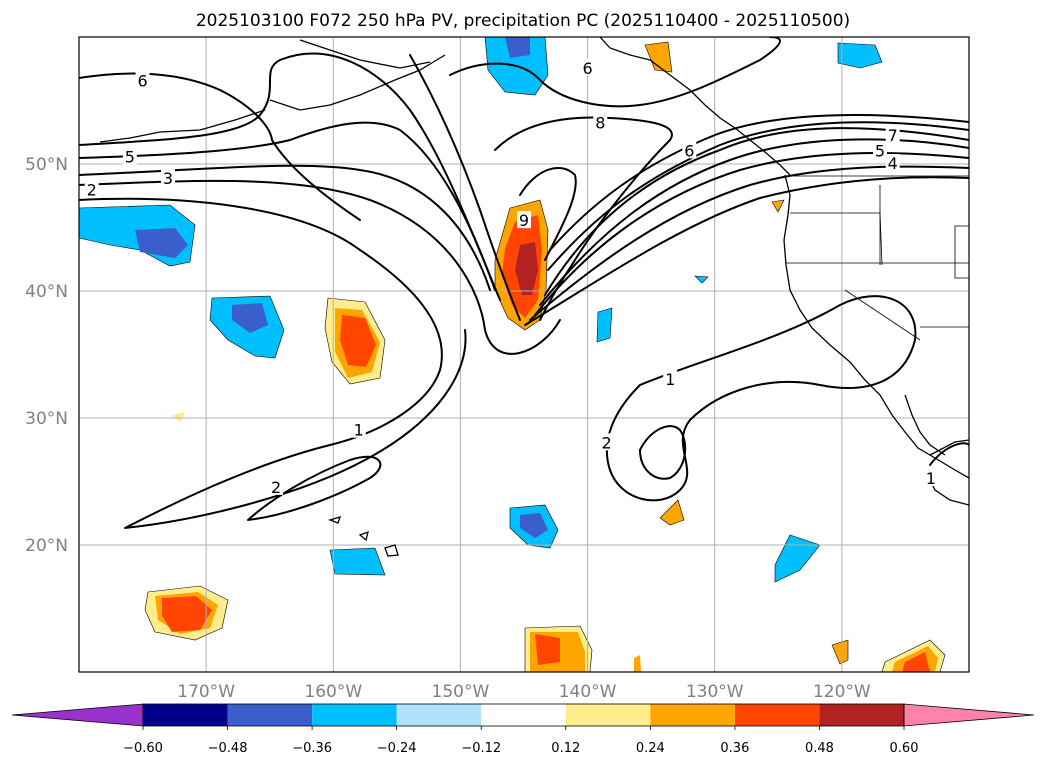 Image resolution: width=1047 pixels, height=765 pixels. What do you see at coordinates (77, 715) in the screenshot?
I see `colorbar-extend-low` at bounding box center [77, 715].